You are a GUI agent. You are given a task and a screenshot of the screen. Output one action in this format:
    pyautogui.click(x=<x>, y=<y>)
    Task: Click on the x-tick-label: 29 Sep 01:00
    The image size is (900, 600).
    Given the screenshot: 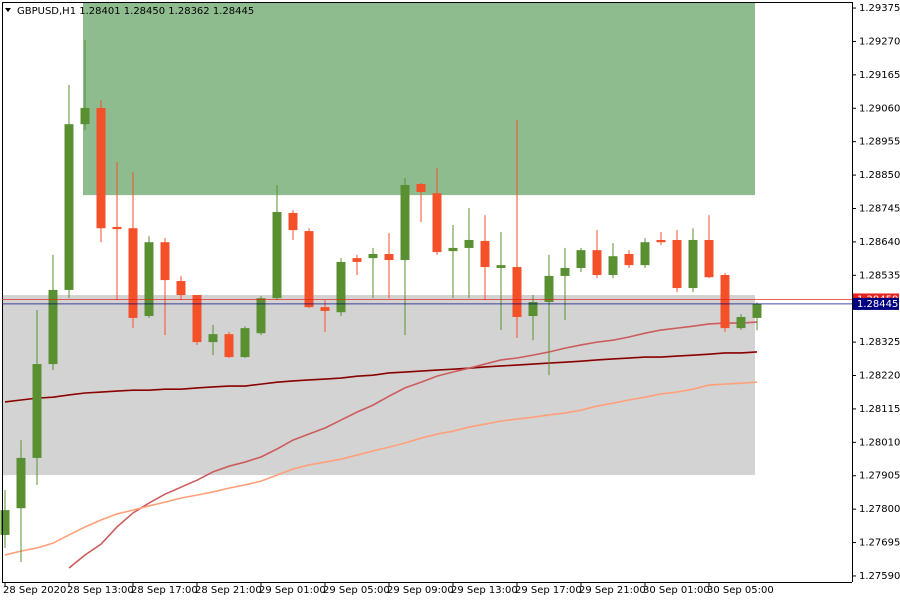 What is the action you would take?
    pyautogui.click(x=292, y=590)
    